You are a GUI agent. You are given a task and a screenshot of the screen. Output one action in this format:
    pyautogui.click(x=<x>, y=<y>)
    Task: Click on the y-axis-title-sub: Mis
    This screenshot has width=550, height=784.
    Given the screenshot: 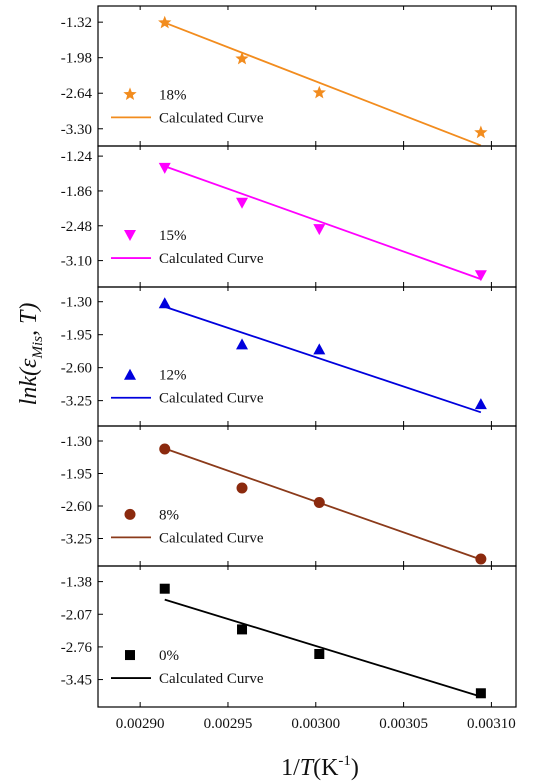 What is the action you would take?
    pyautogui.click(x=38, y=348)
    